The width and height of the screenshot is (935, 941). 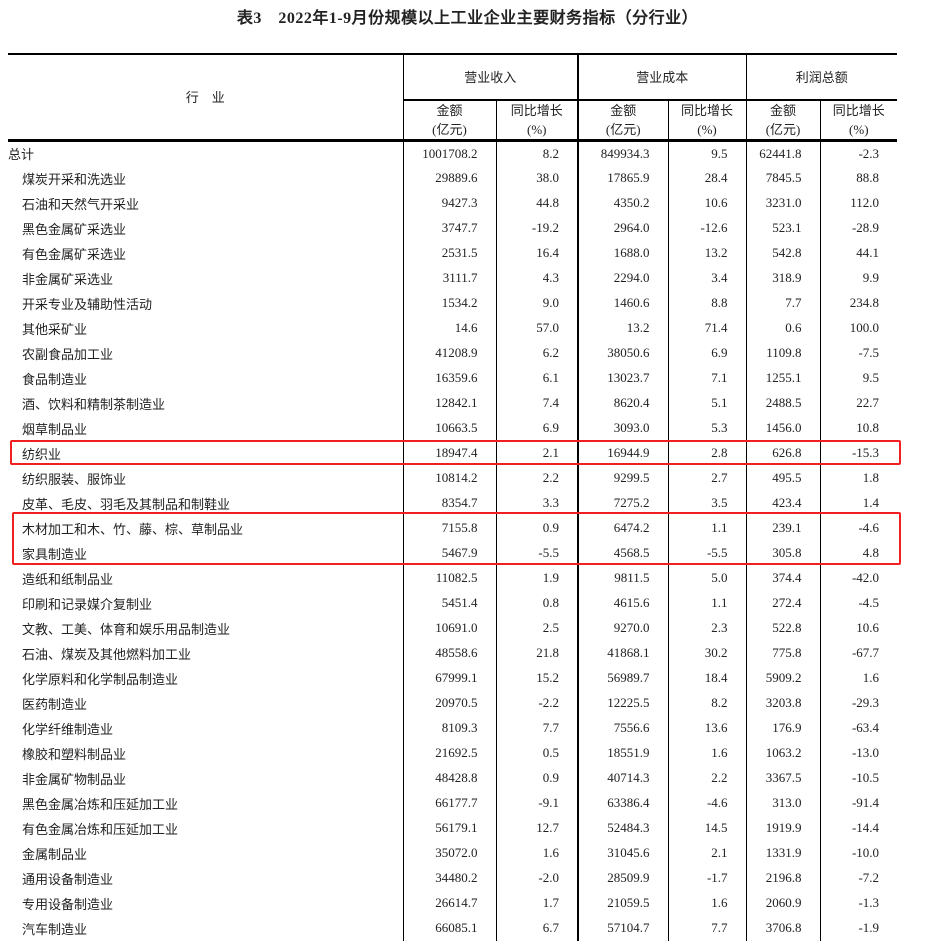 What do you see at coordinates (449, 153) in the screenshot?
I see `cell-value: 1001708.2` at bounding box center [449, 153].